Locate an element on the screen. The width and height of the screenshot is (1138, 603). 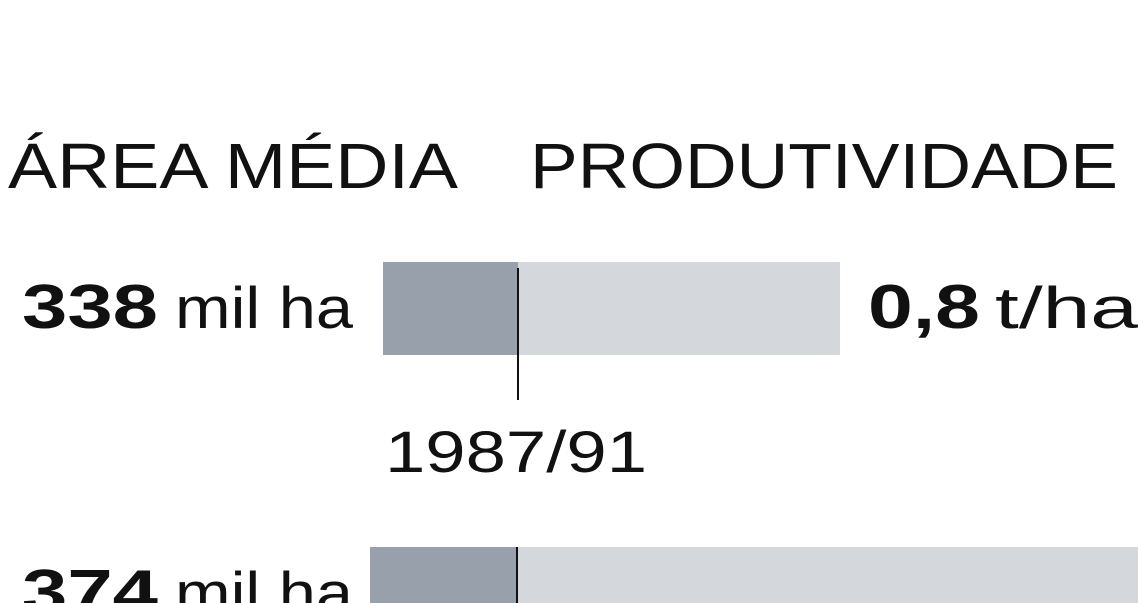
productivity-header: PRODUTIVIDADE is located at coordinates (824, 166).